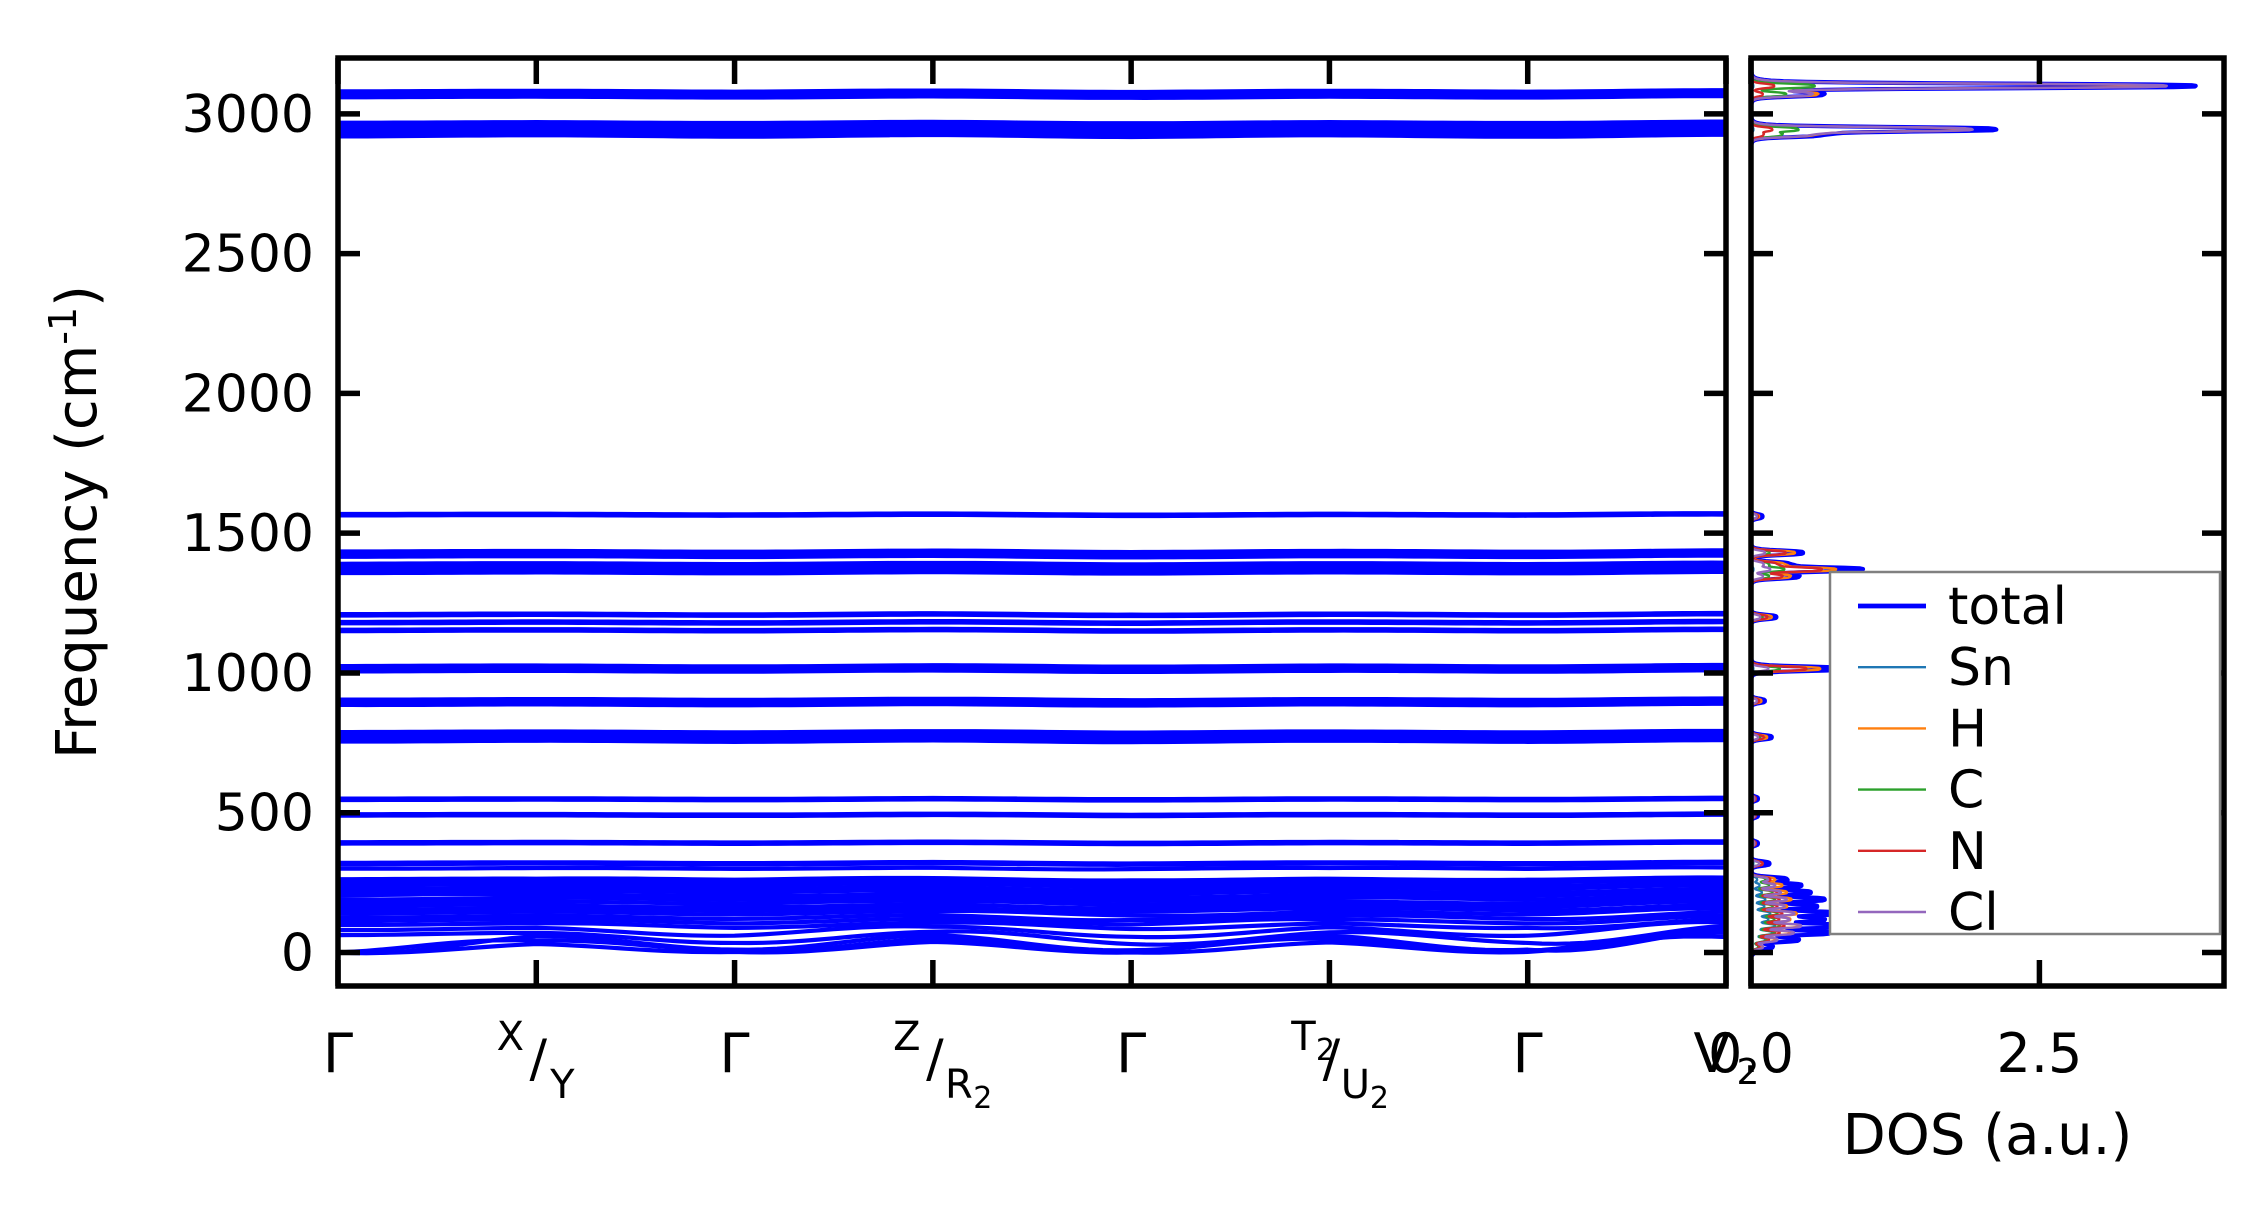 Image resolution: width=2259 pixels, height=1220 pixels. What do you see at coordinates (510, 1037) in the screenshot?
I see `svg-text: X` at bounding box center [510, 1037].